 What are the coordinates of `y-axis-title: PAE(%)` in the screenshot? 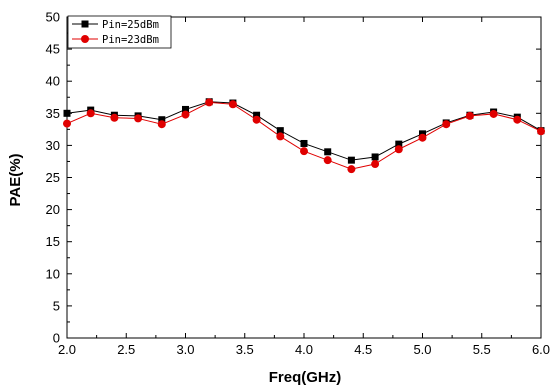 It's located at (15, 179).